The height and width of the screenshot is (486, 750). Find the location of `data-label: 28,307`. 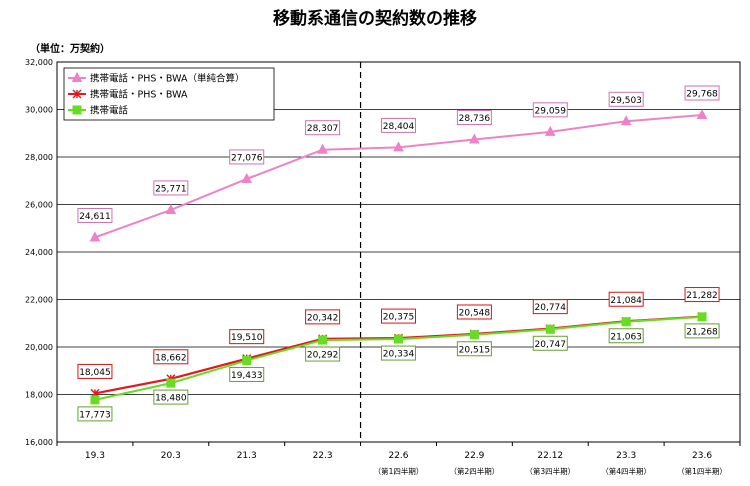

data-label: 28,307 is located at coordinates (323, 129).